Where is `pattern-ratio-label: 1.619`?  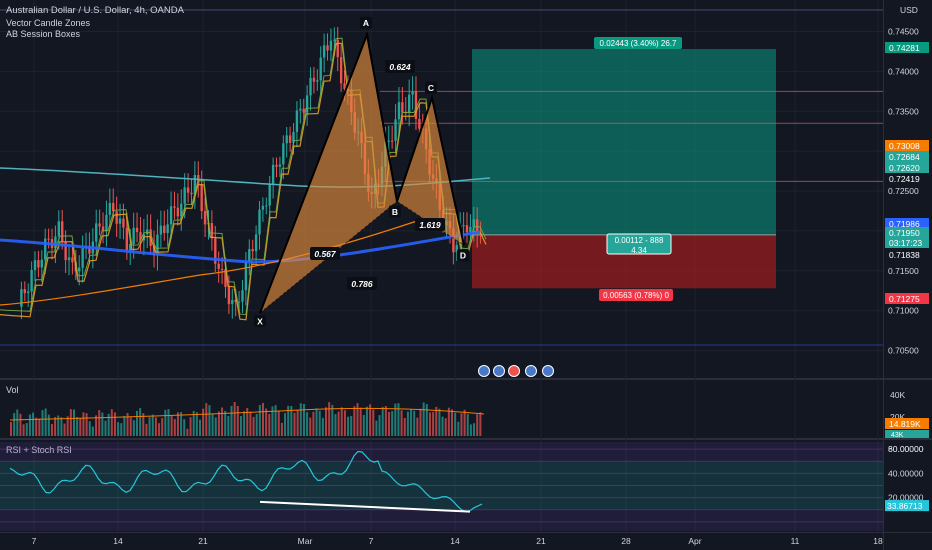
pattern-ratio-label: 1.619 is located at coordinates (430, 224).